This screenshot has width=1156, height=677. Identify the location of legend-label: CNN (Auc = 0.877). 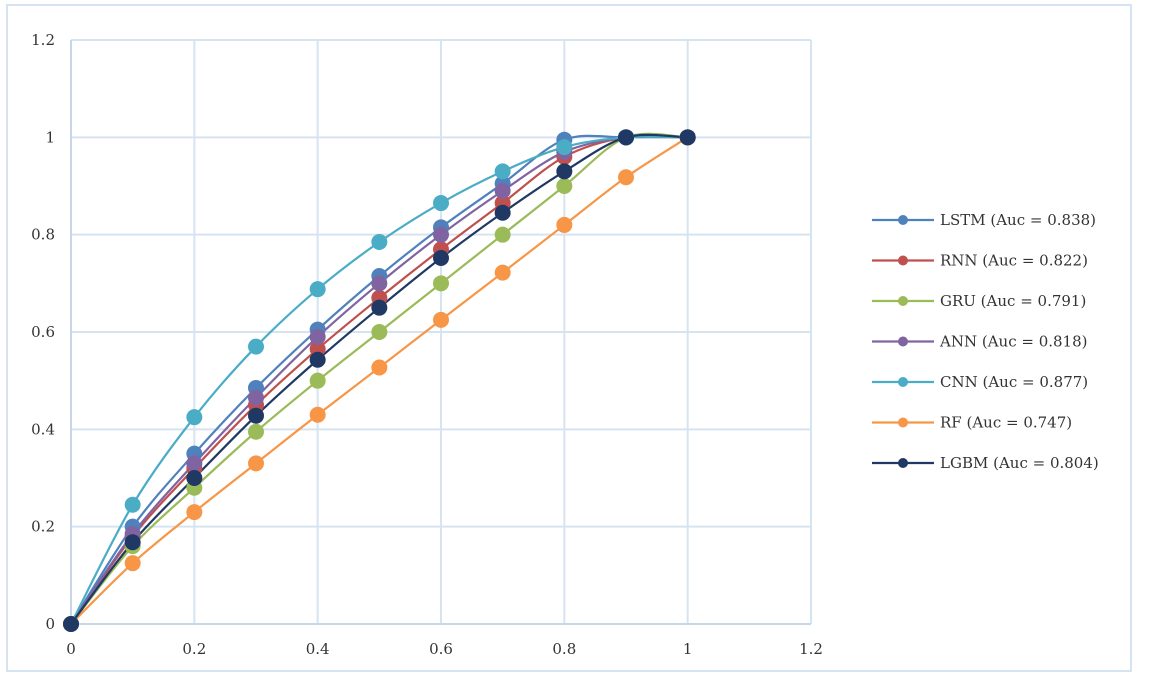
(1014, 382).